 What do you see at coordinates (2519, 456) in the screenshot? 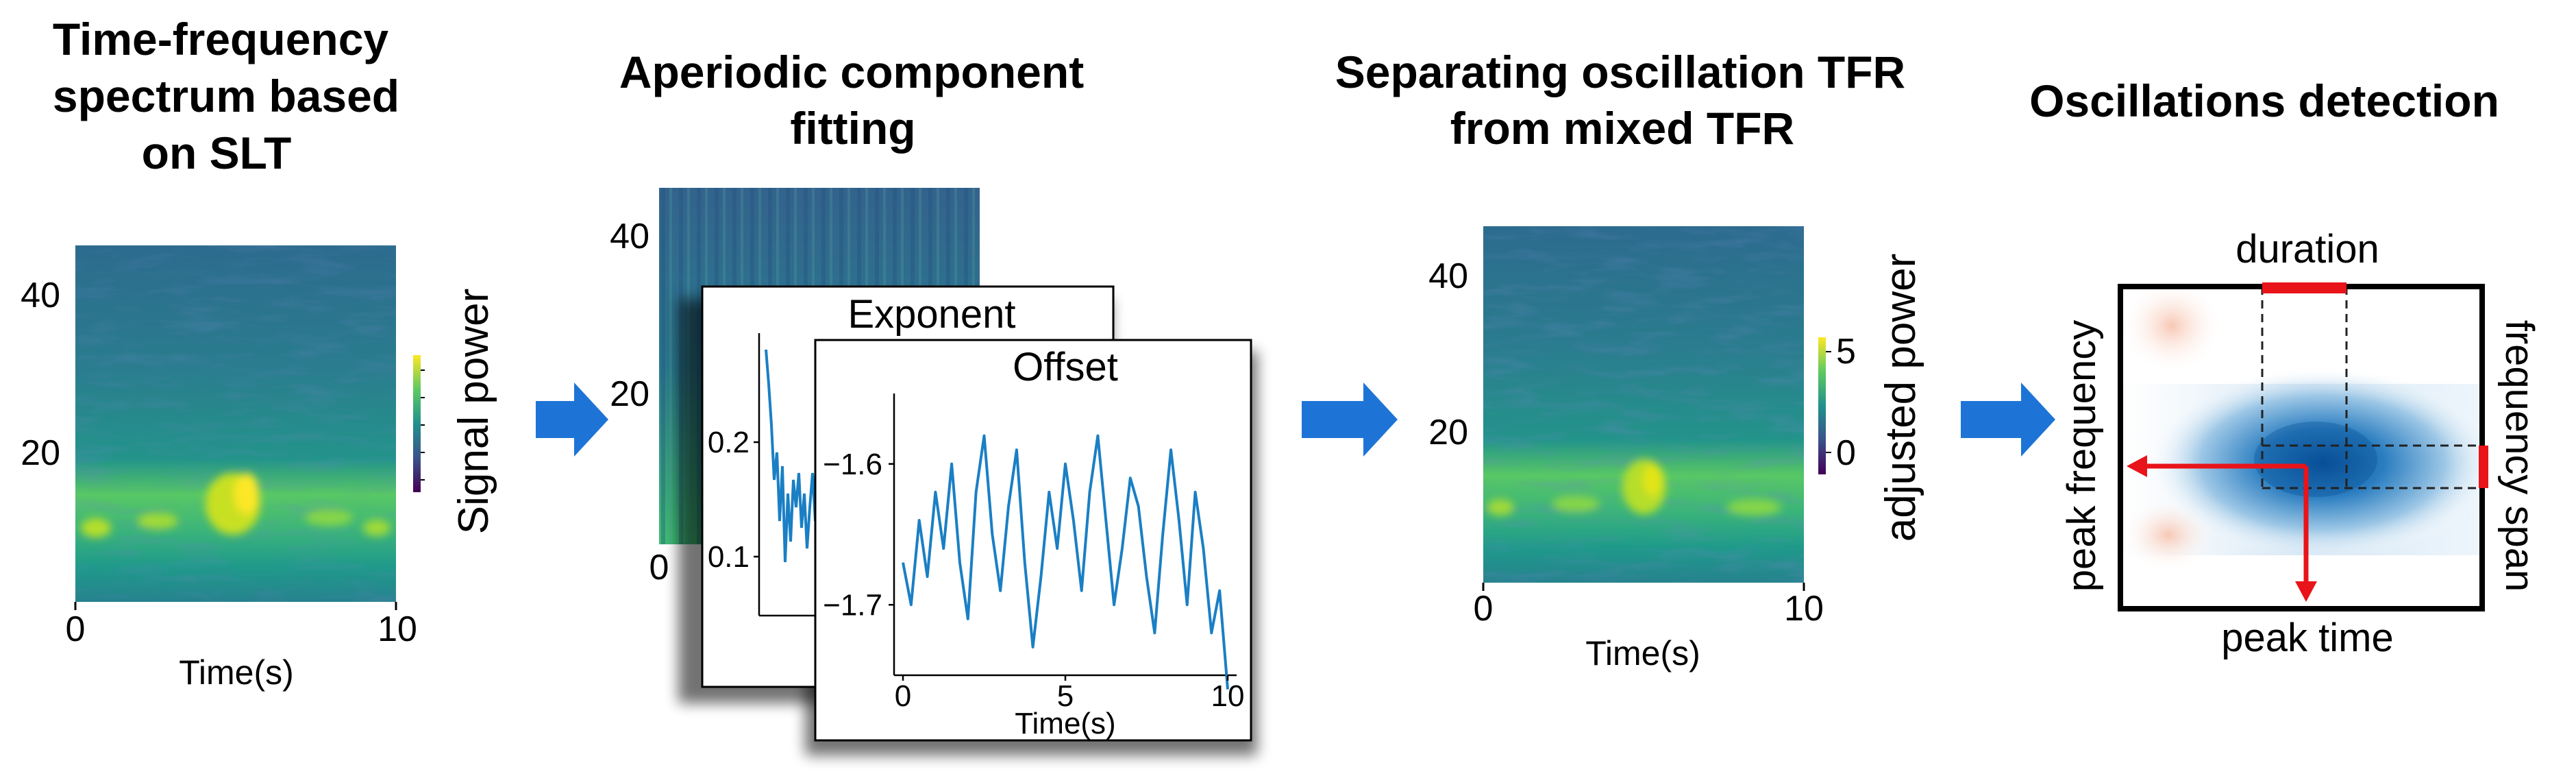
I see `frequency-span-label: frequency span` at bounding box center [2519, 456].